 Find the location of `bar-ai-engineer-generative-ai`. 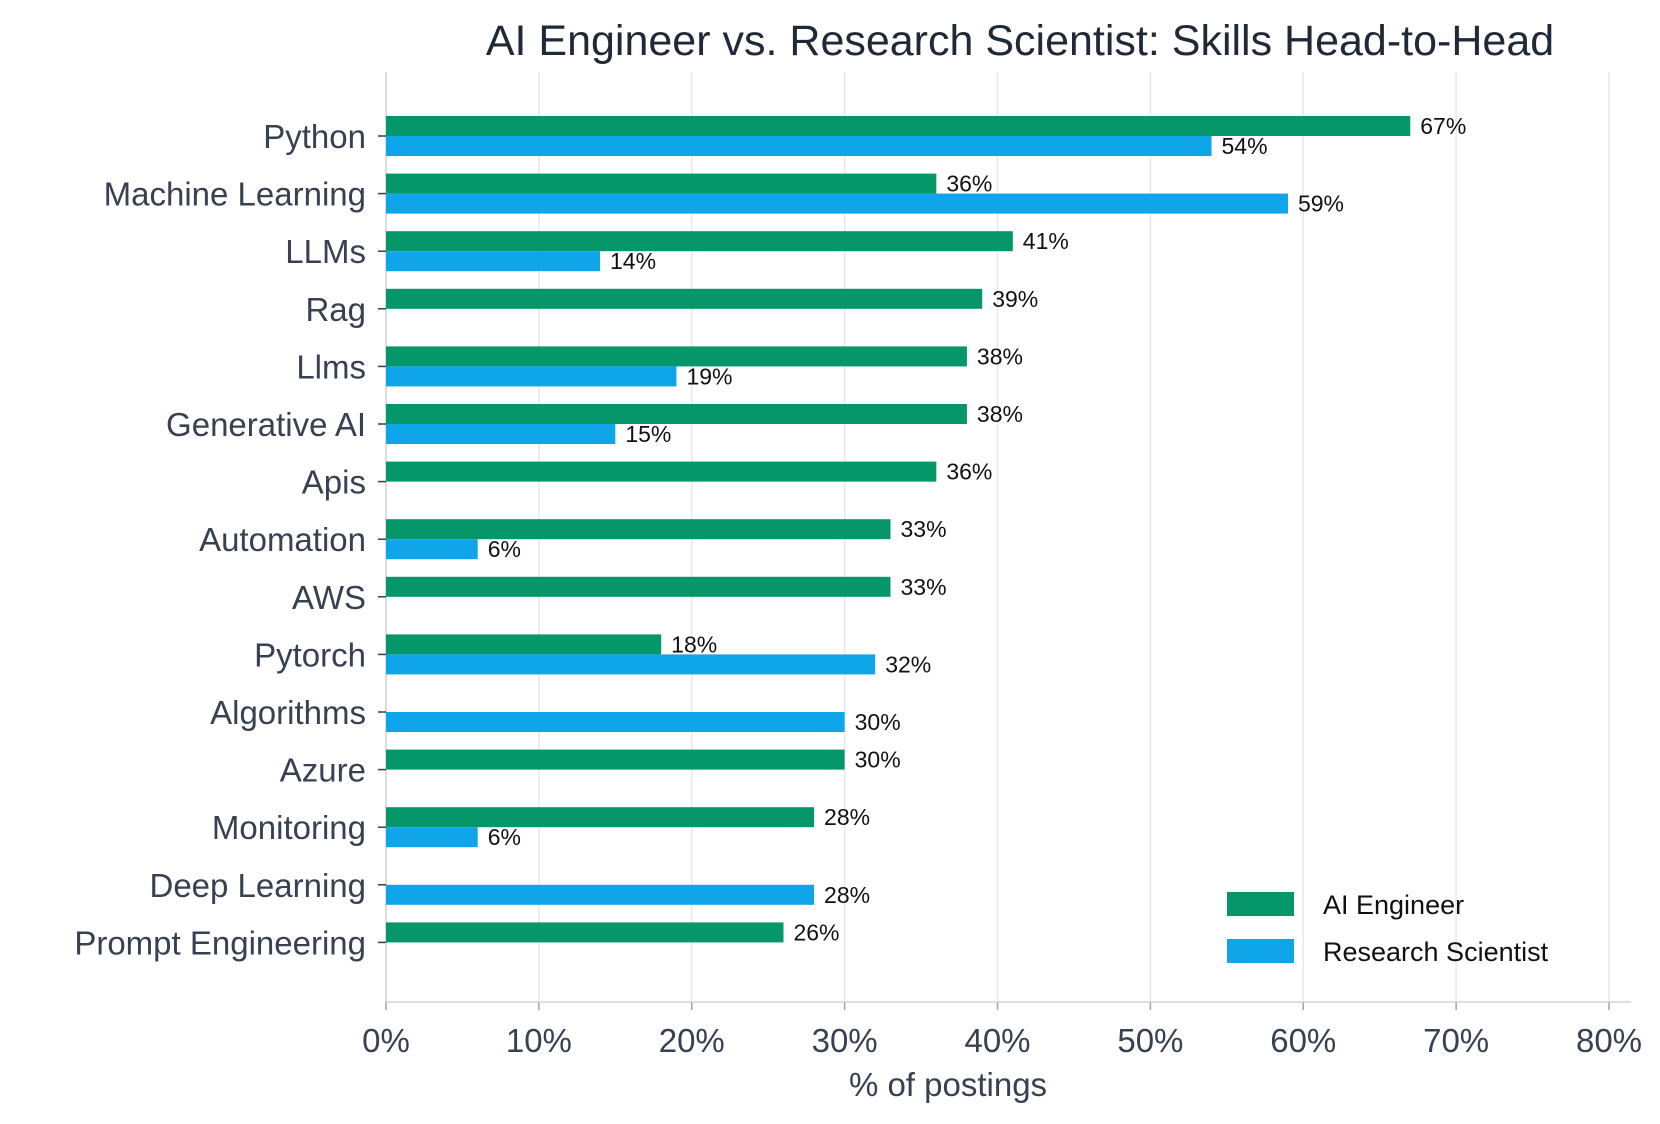

bar-ai-engineer-generative-ai is located at coordinates (676, 414).